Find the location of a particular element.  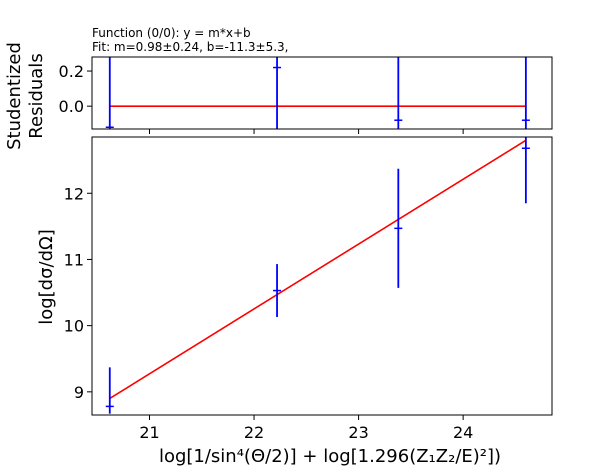

residuals-plot-area is located at coordinates (317, 93).